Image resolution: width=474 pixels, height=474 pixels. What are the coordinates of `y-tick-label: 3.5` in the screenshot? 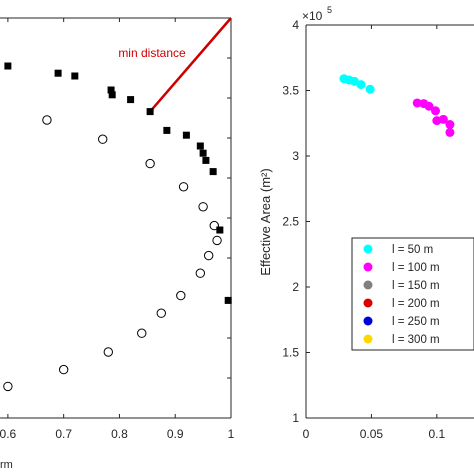 It's located at (290, 91).